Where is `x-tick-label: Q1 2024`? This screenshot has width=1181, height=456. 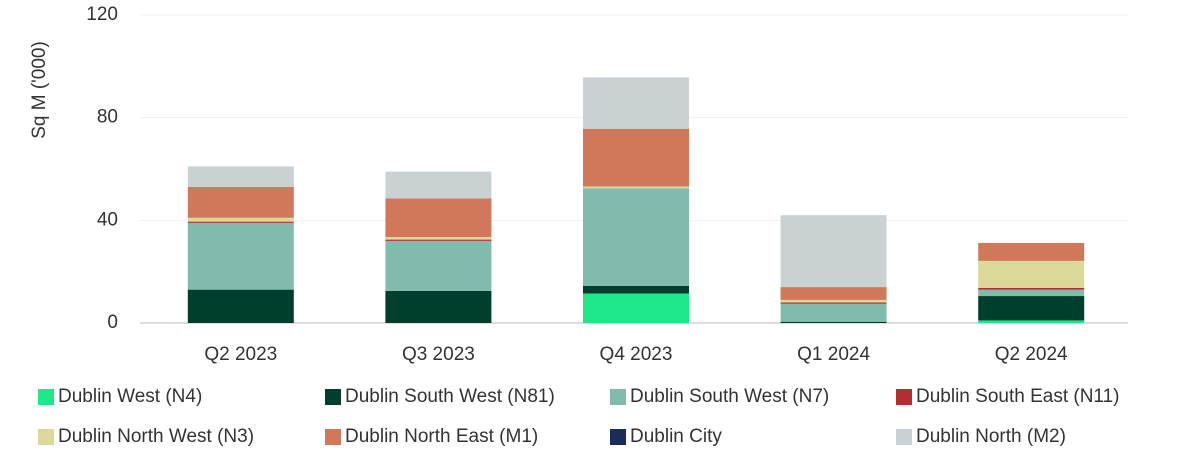
x-tick-label: Q1 2024 is located at coordinates (833, 354).